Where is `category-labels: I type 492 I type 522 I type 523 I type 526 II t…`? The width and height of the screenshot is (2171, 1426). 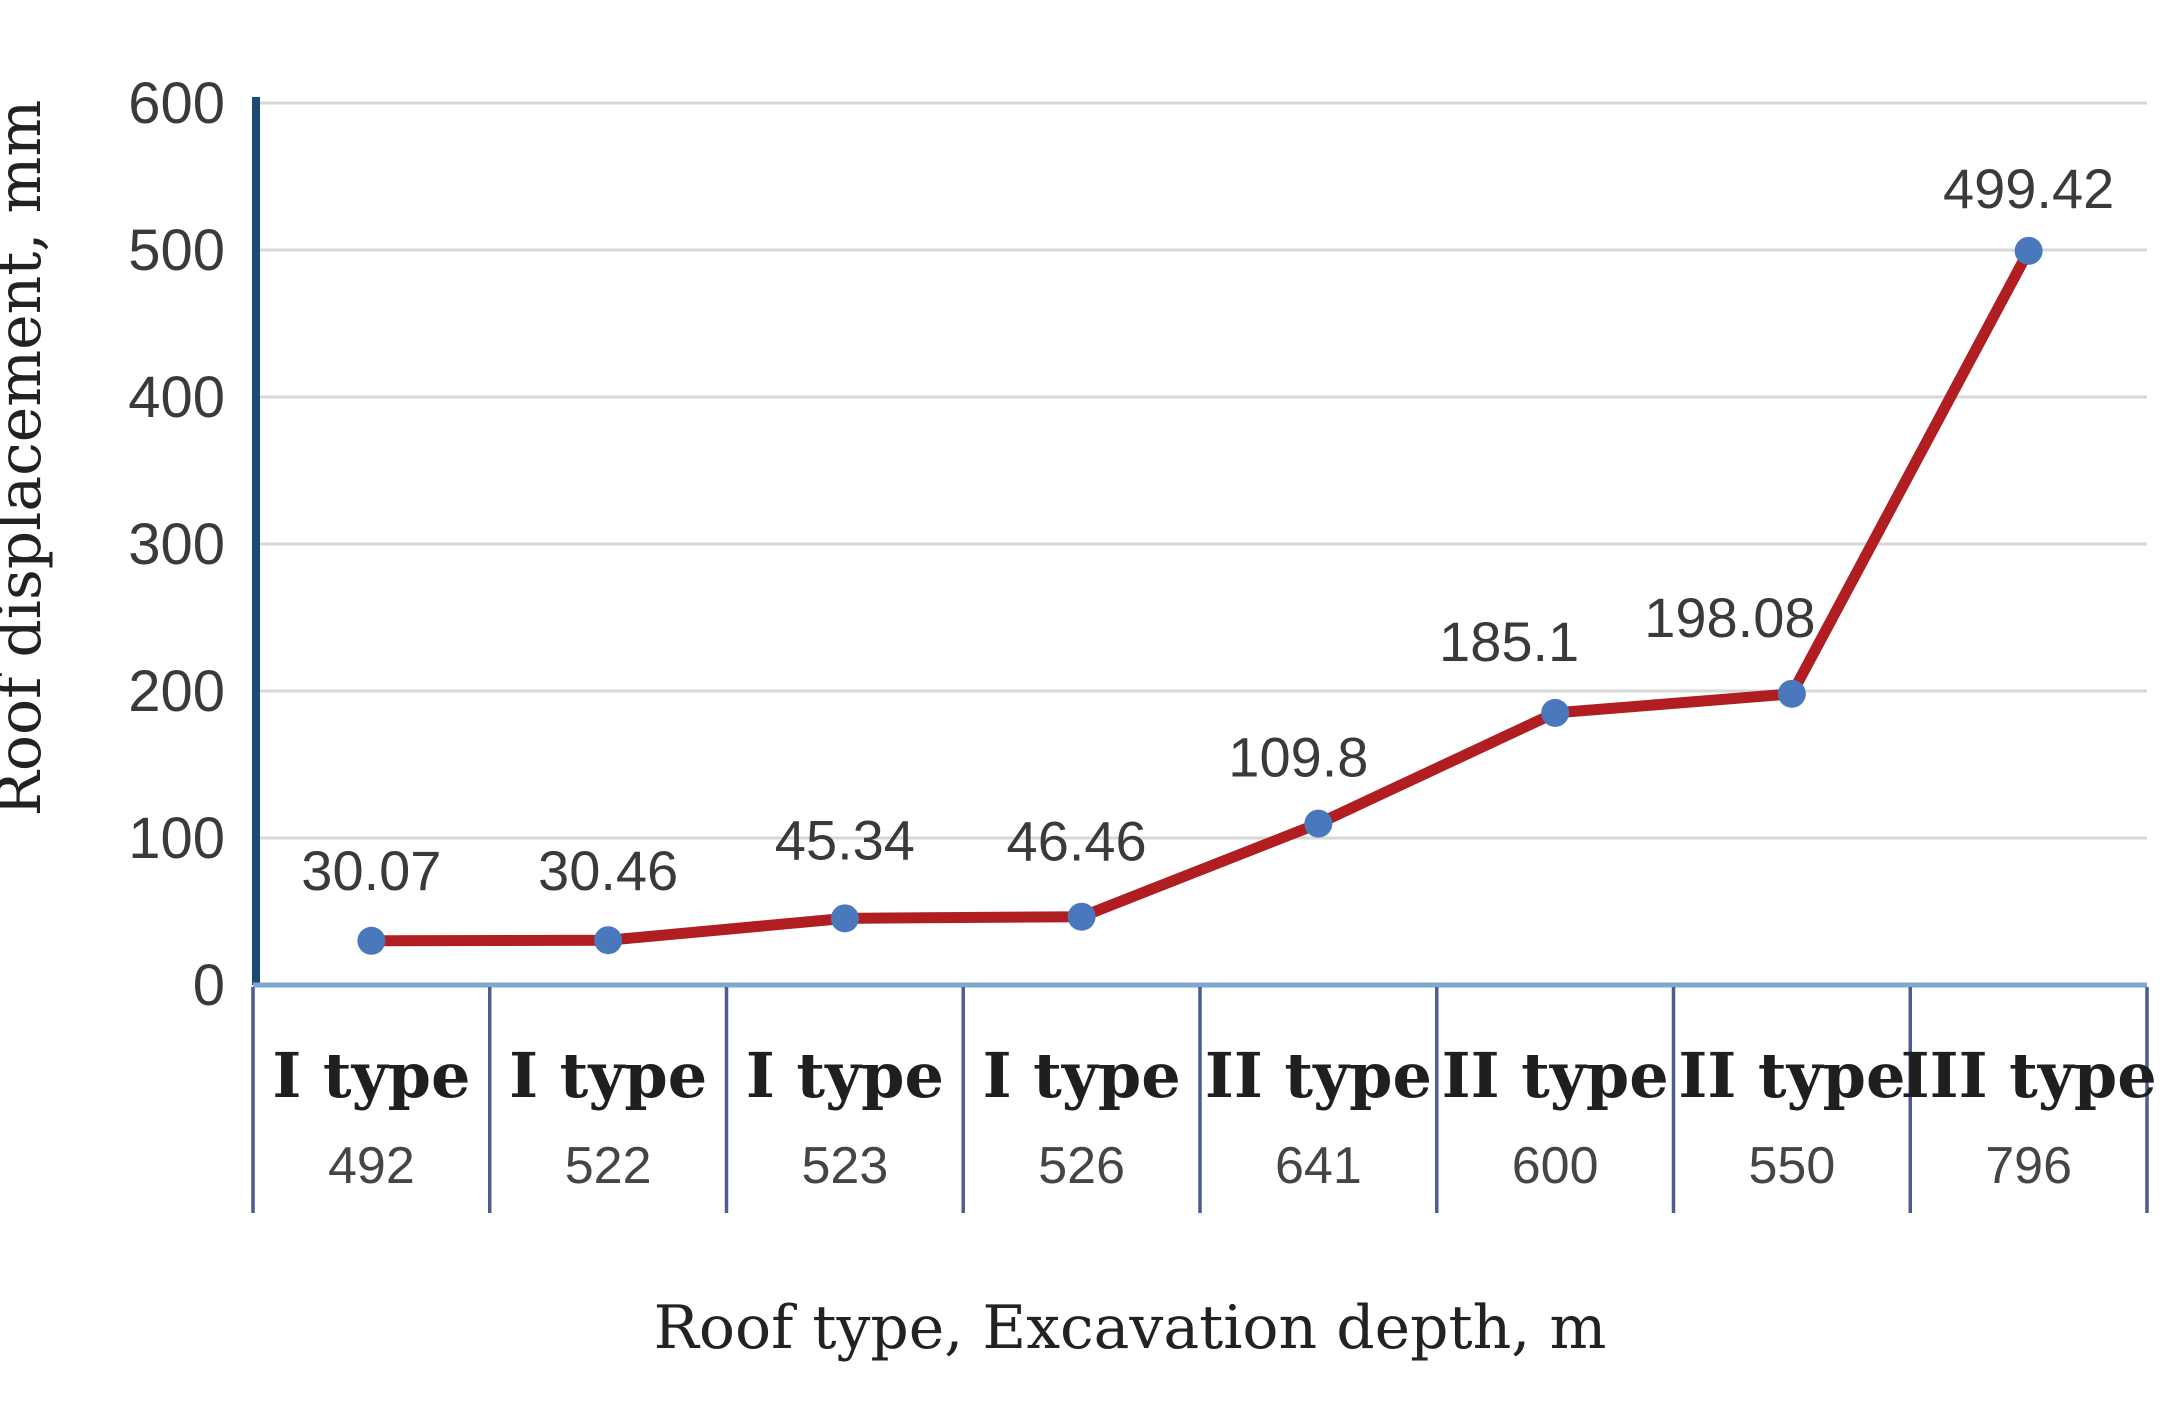 category-labels: I type 492 I type 522 I type 523 I type 526 II t… is located at coordinates (1214, 1117).